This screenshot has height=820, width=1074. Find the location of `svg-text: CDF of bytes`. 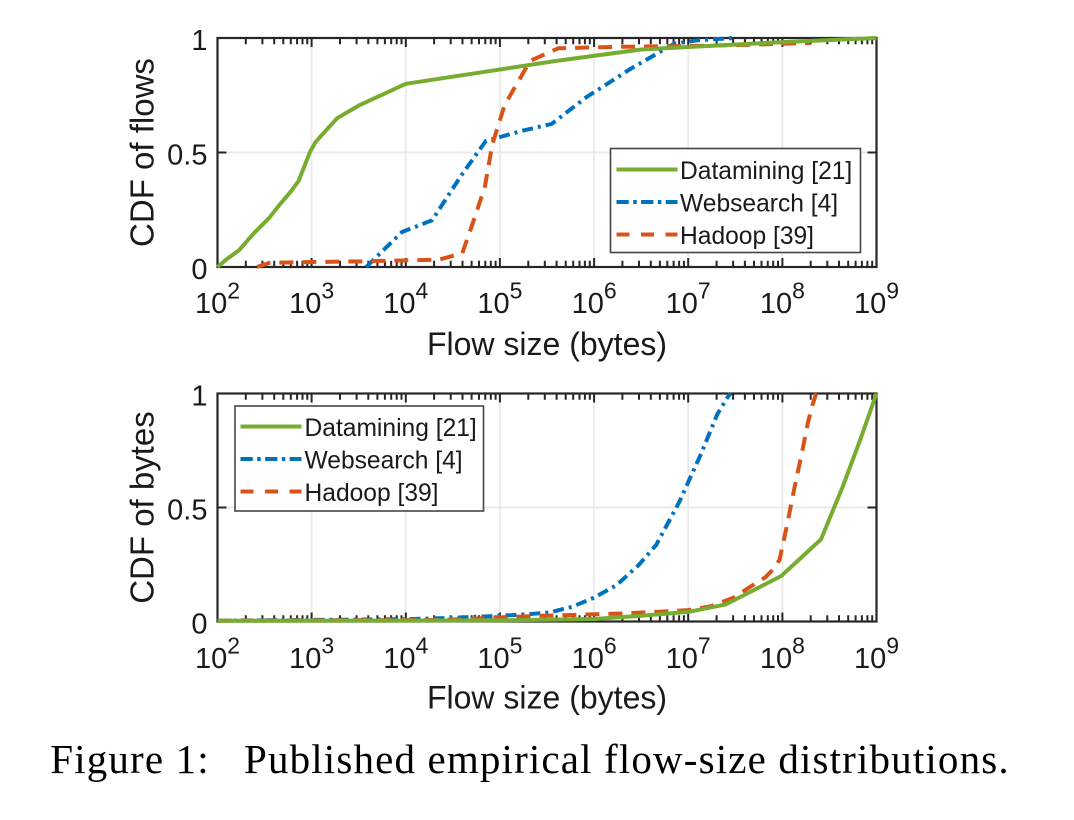

svg-text: CDF of bytes is located at coordinates (142, 507).